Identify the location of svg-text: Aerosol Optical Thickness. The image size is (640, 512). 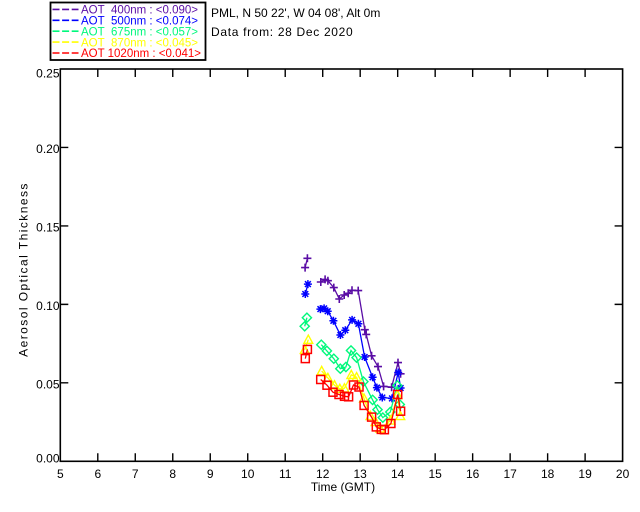
(24, 269).